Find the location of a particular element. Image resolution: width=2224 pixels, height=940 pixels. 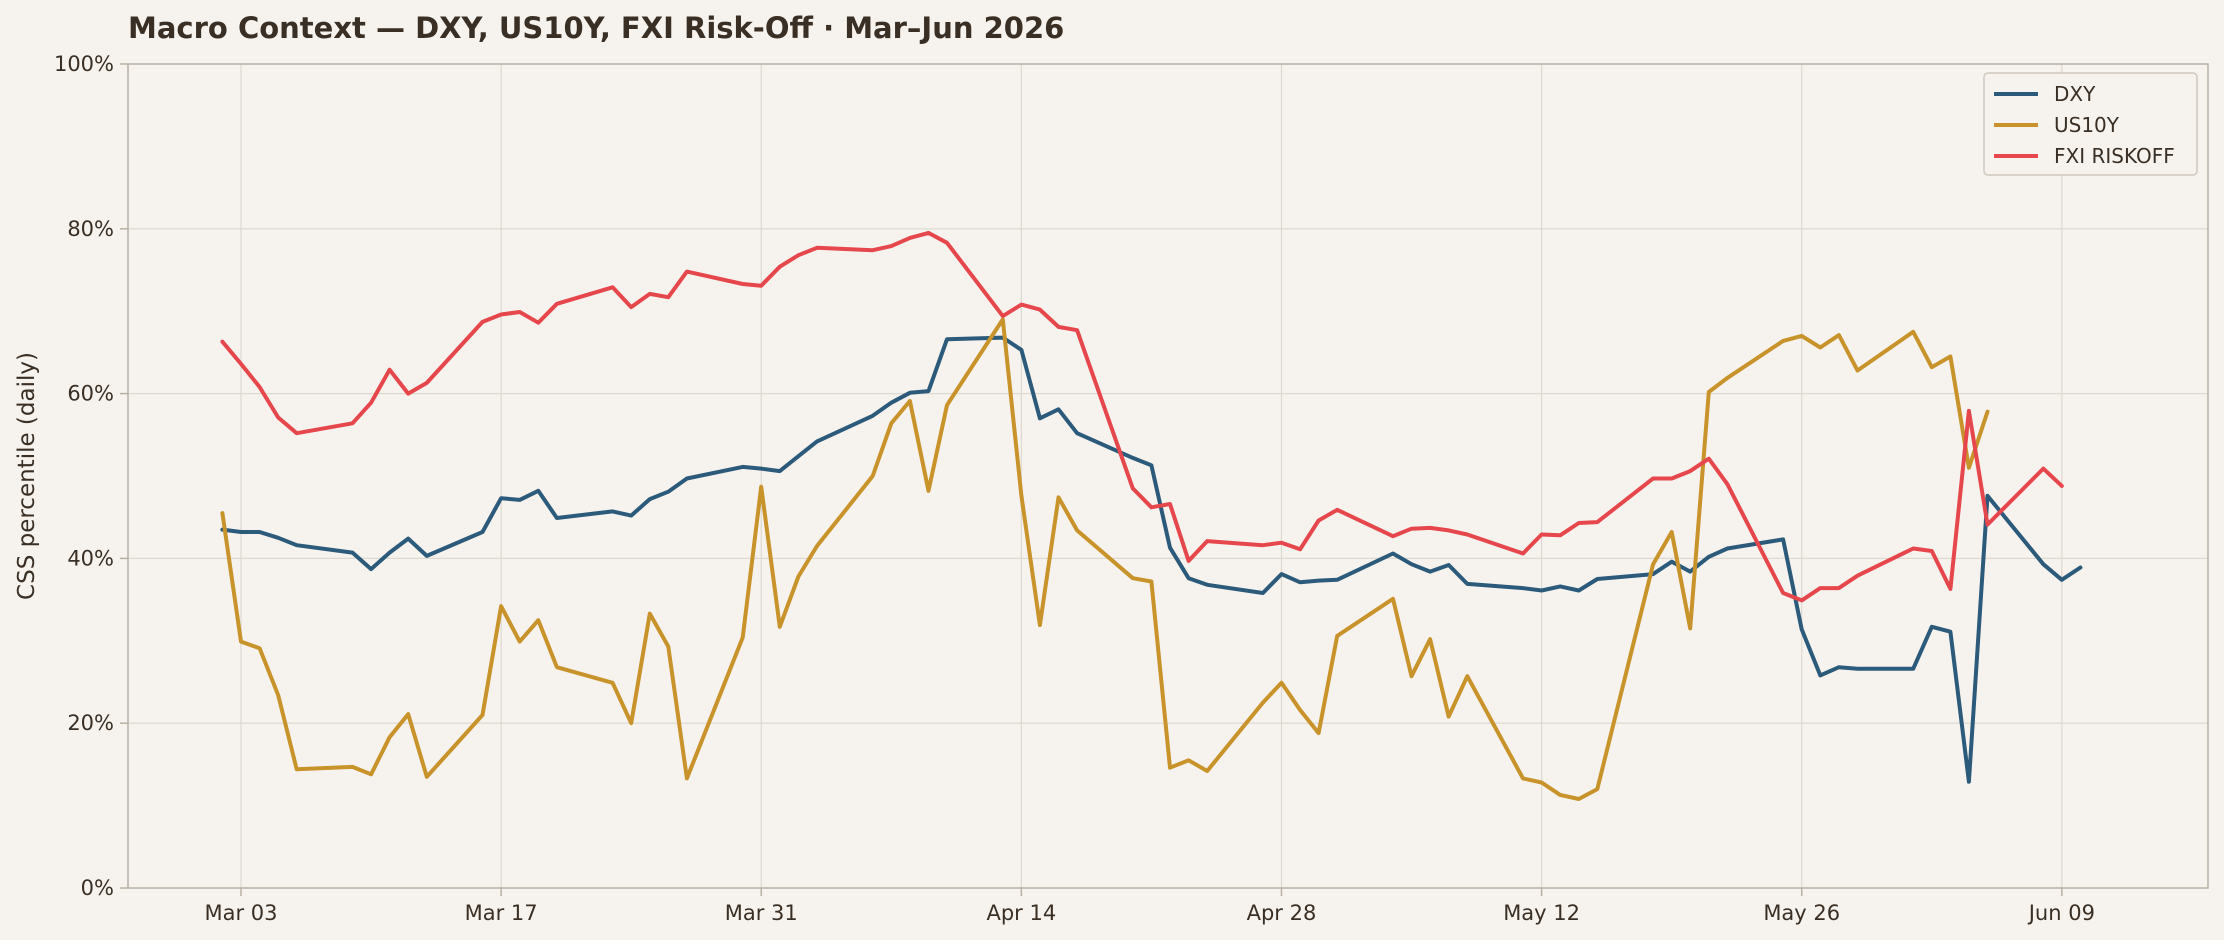

x-tick-label: Apr 14 is located at coordinates (1021, 913).